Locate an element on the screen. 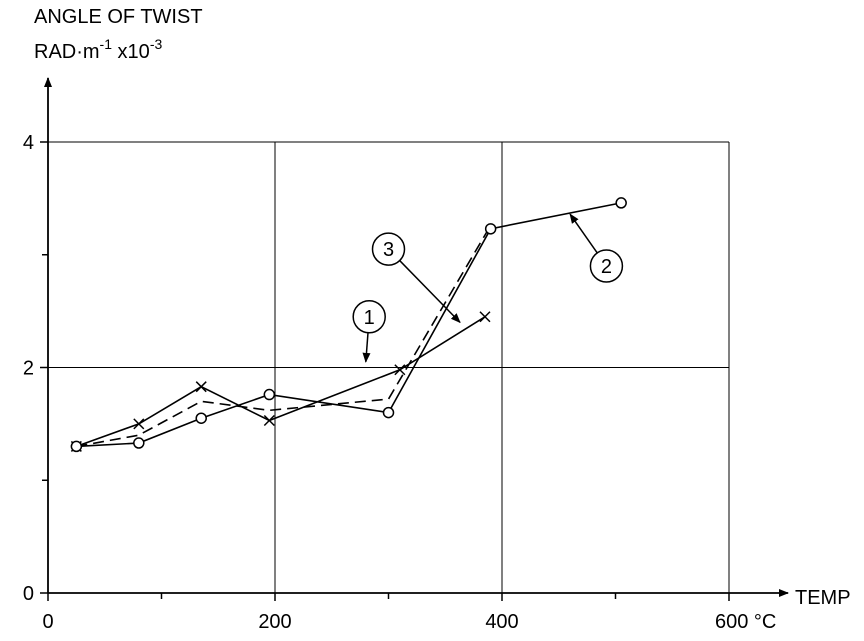  callouts: 1 2 3 is located at coordinates (488, 288).